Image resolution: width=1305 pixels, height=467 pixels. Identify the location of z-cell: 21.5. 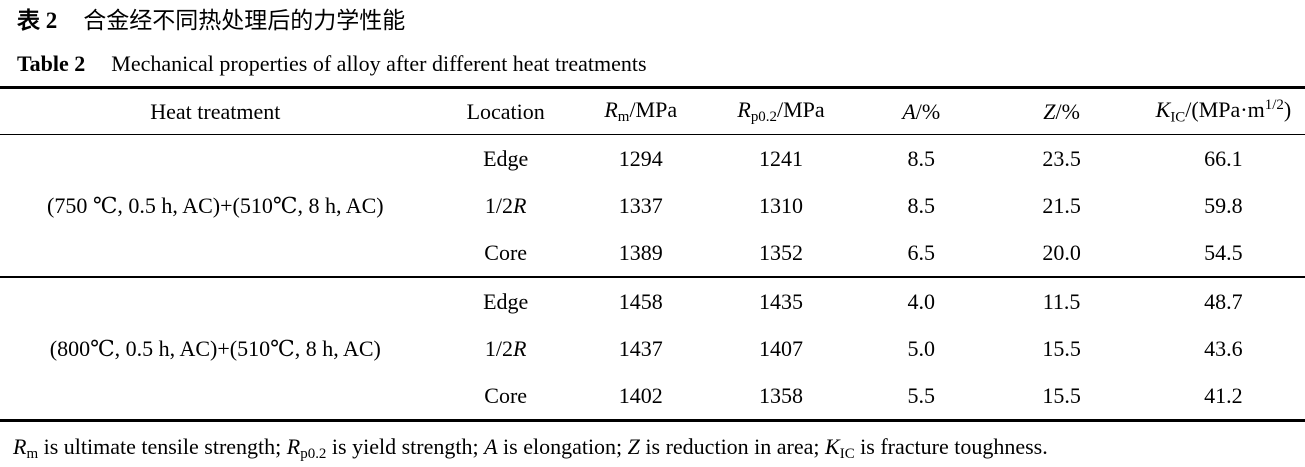
(1061, 205).